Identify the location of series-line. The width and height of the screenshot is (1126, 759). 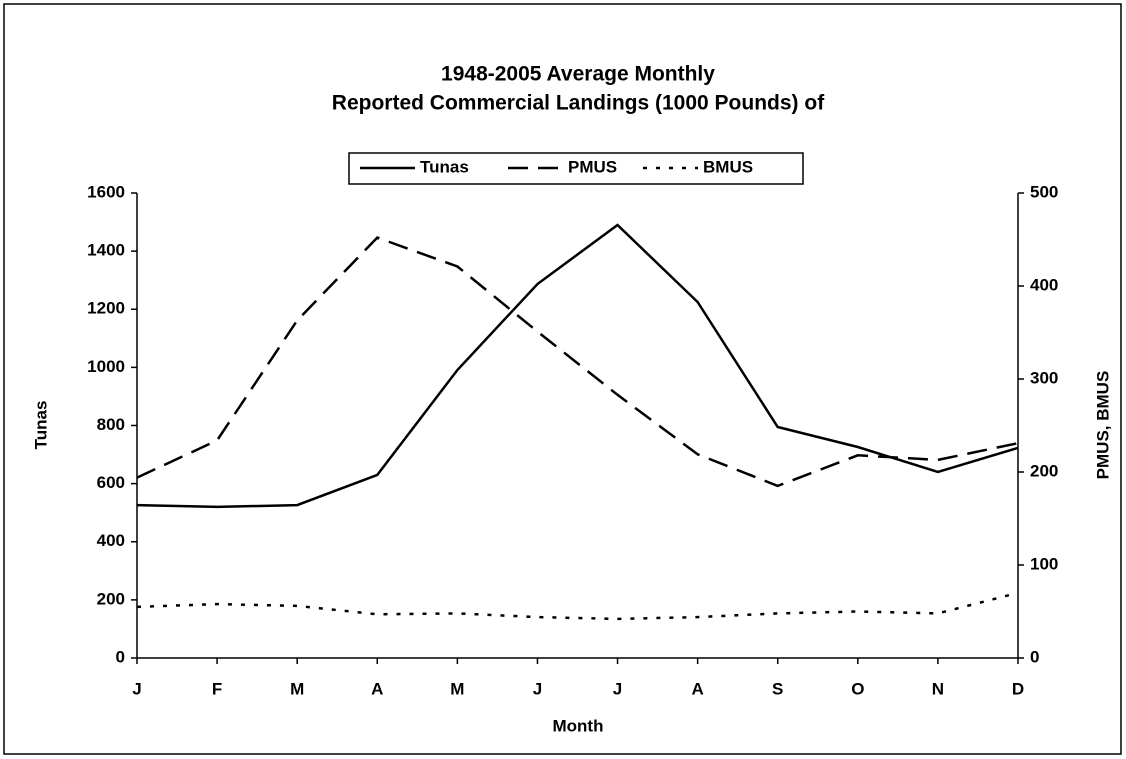
(577, 606).